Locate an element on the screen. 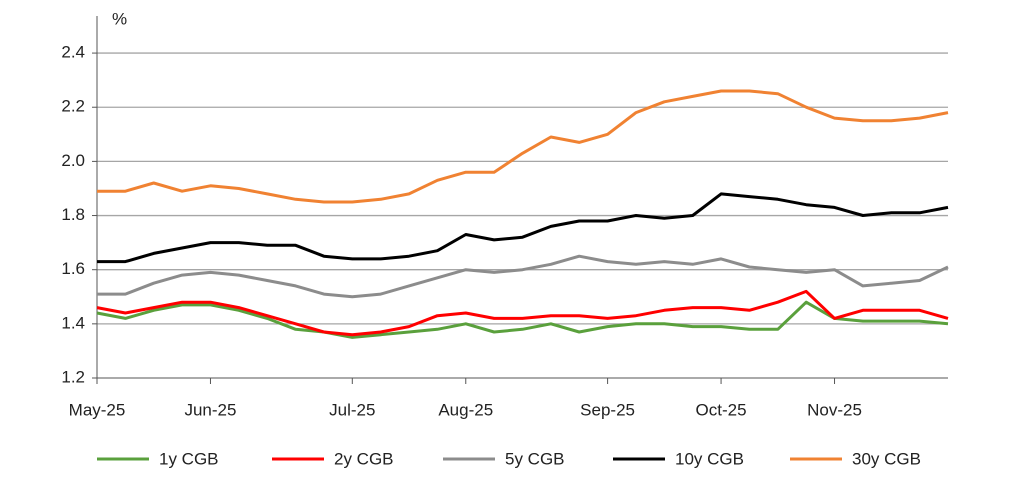  y-axis-label: % is located at coordinates (119, 18).